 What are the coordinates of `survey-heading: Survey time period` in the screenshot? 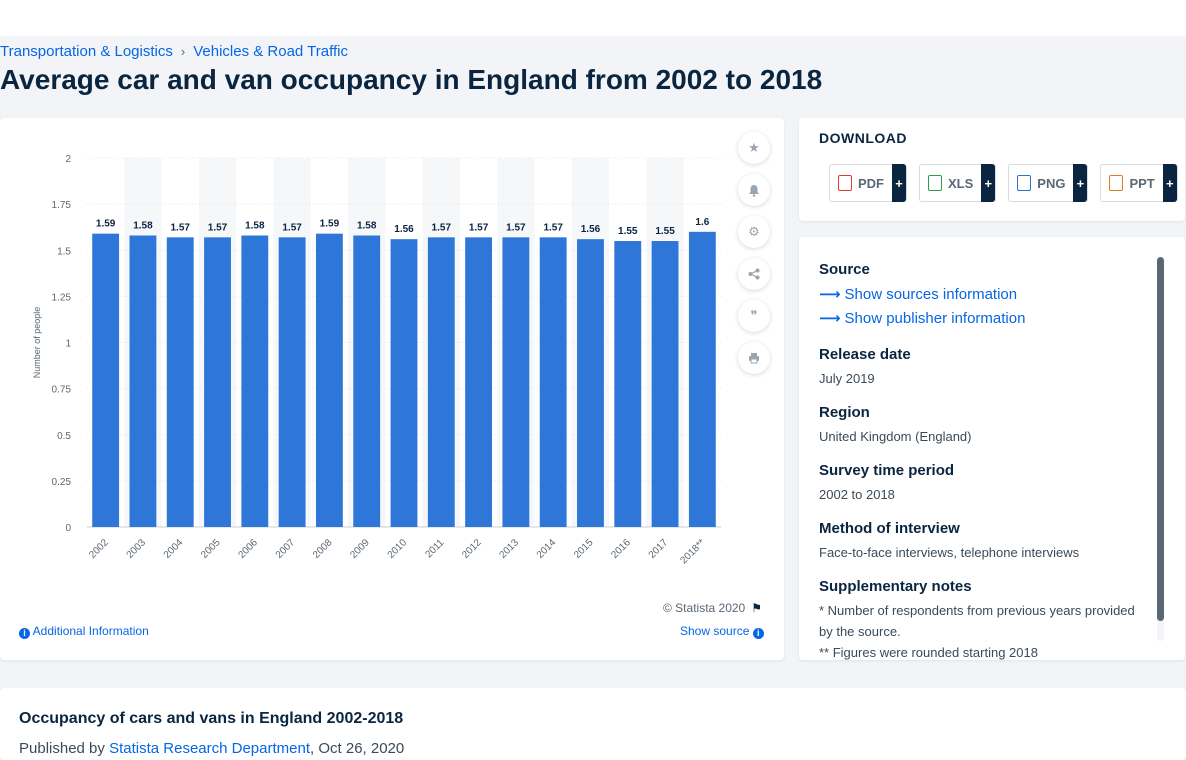 It's located at (979, 470).